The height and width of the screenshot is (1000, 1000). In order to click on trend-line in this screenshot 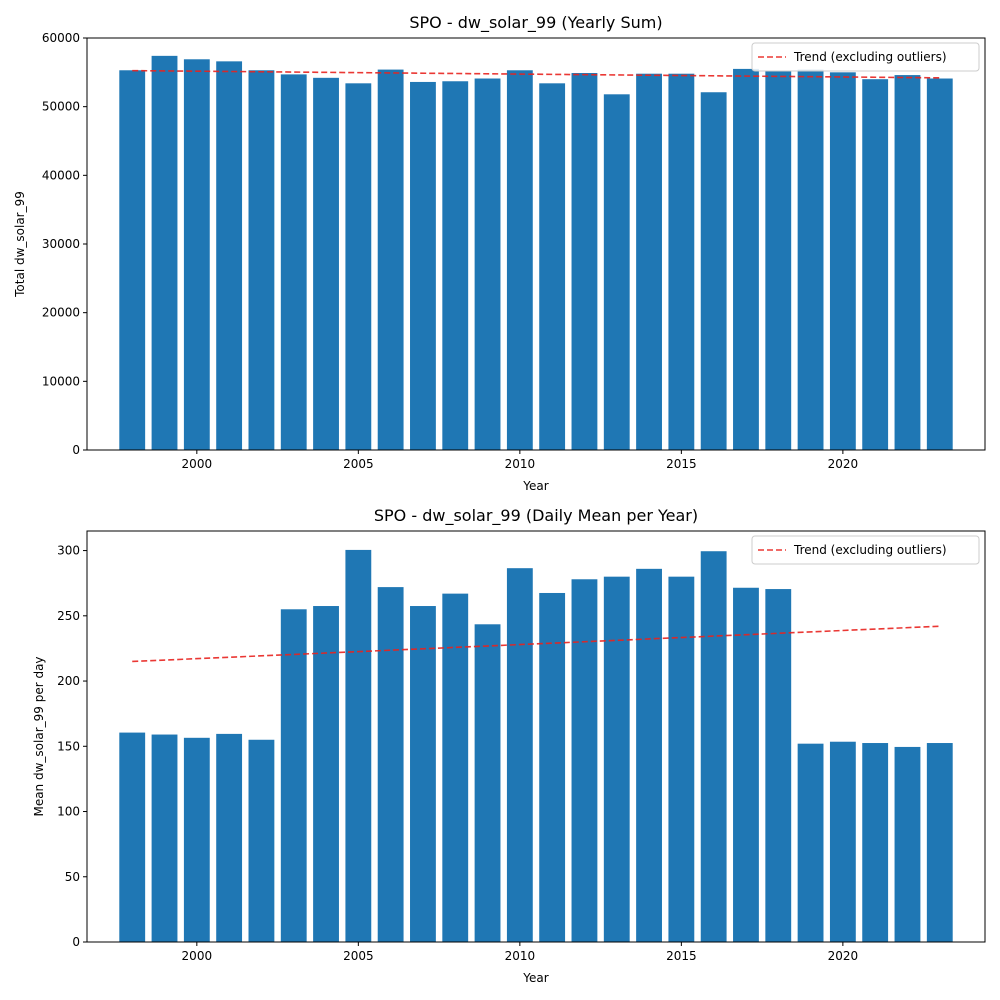, I will do `click(536, 644)`.